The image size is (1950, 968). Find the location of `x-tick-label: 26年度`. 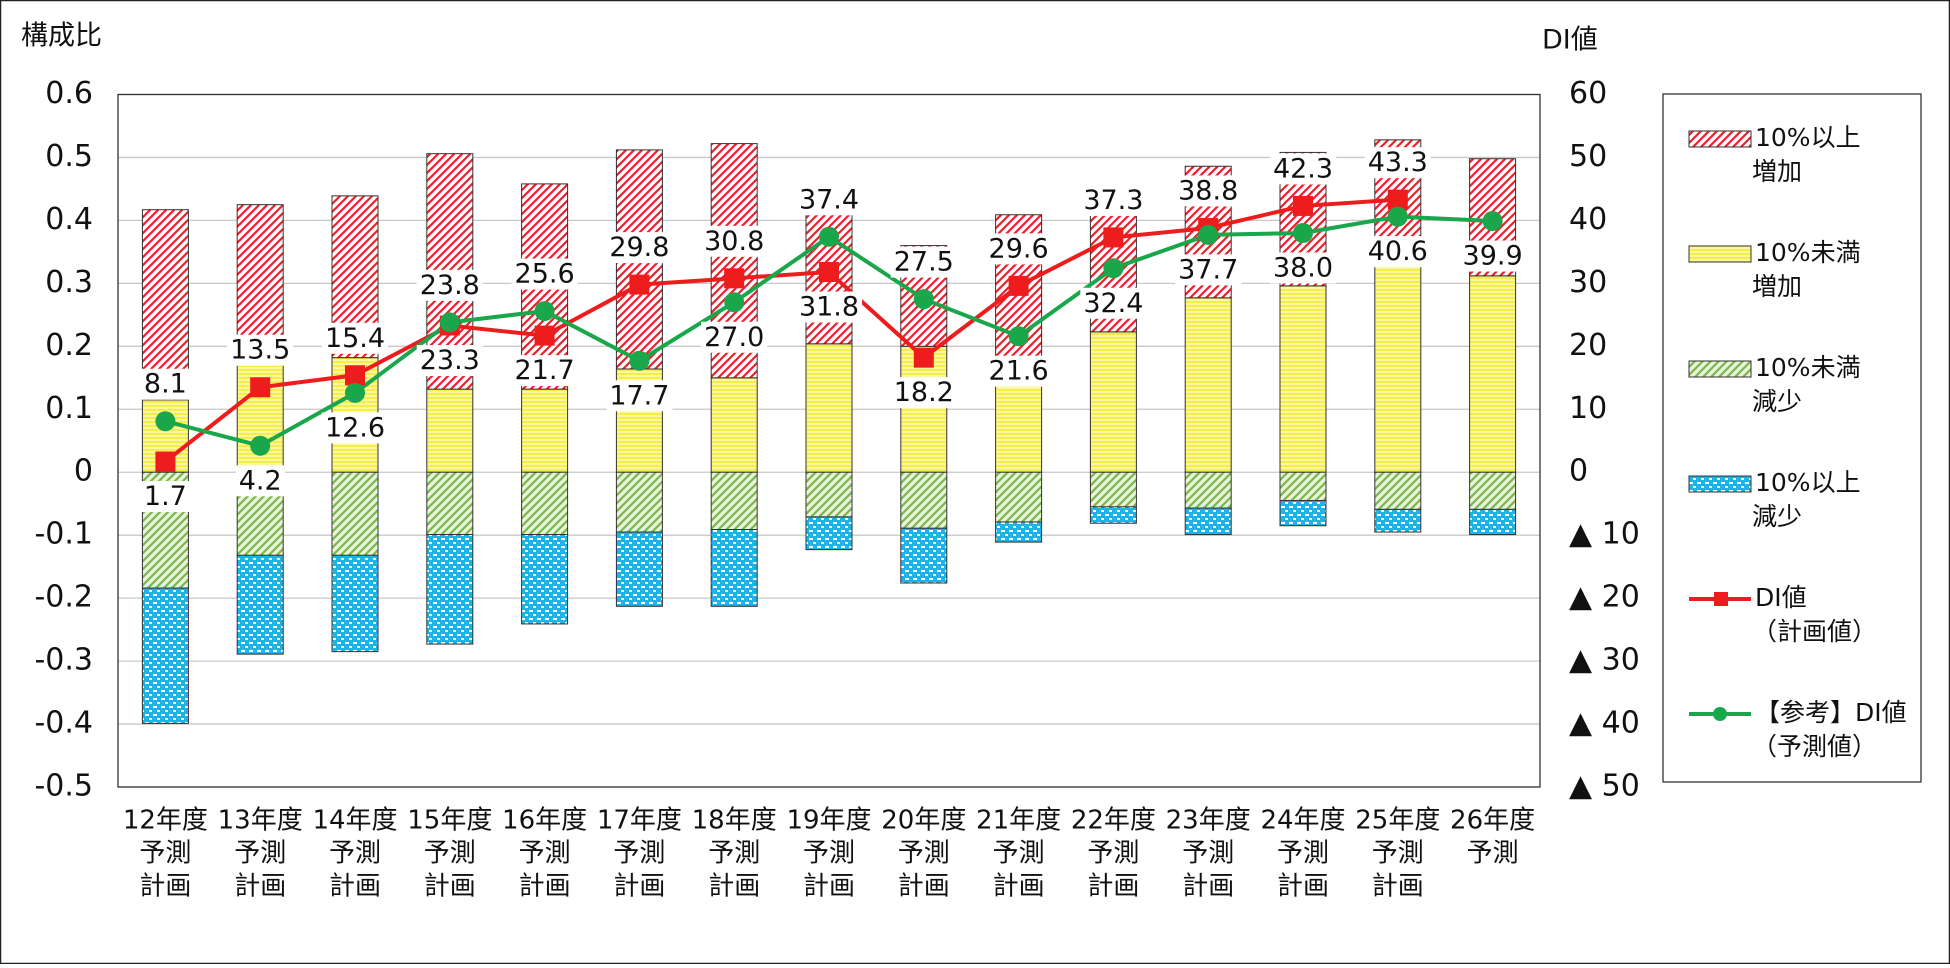

x-tick-label: 26年度 is located at coordinates (1492, 821).